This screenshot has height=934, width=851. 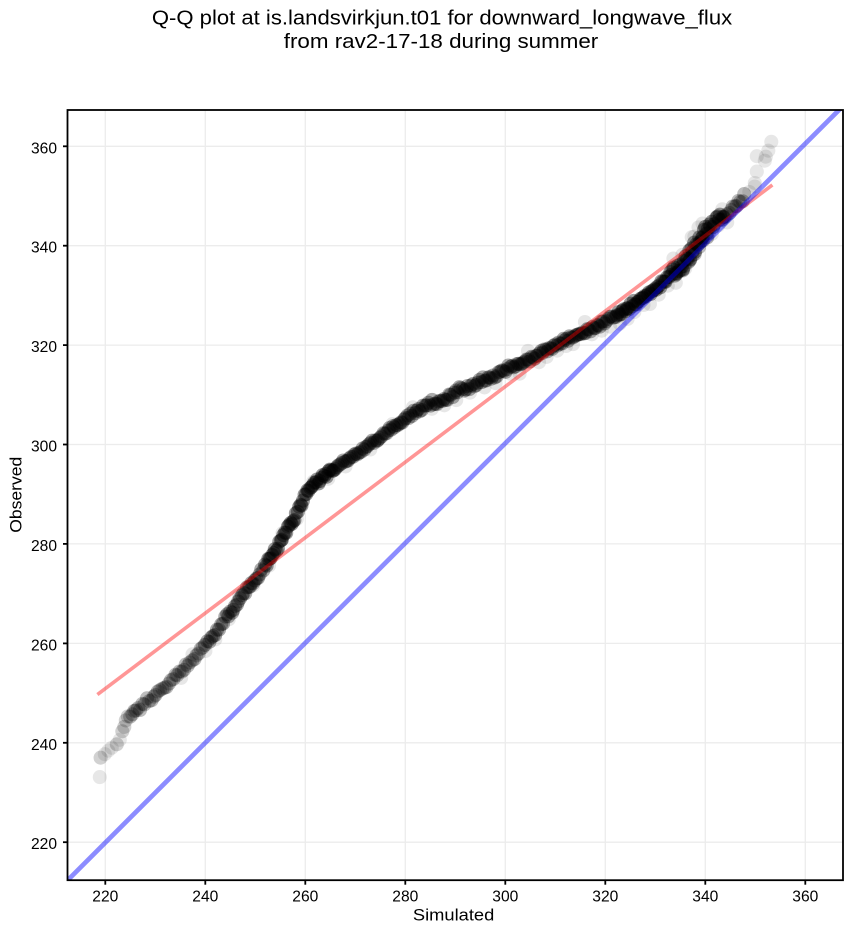 What do you see at coordinates (453, 915) in the screenshot?
I see `svg-text: Simulated` at bounding box center [453, 915].